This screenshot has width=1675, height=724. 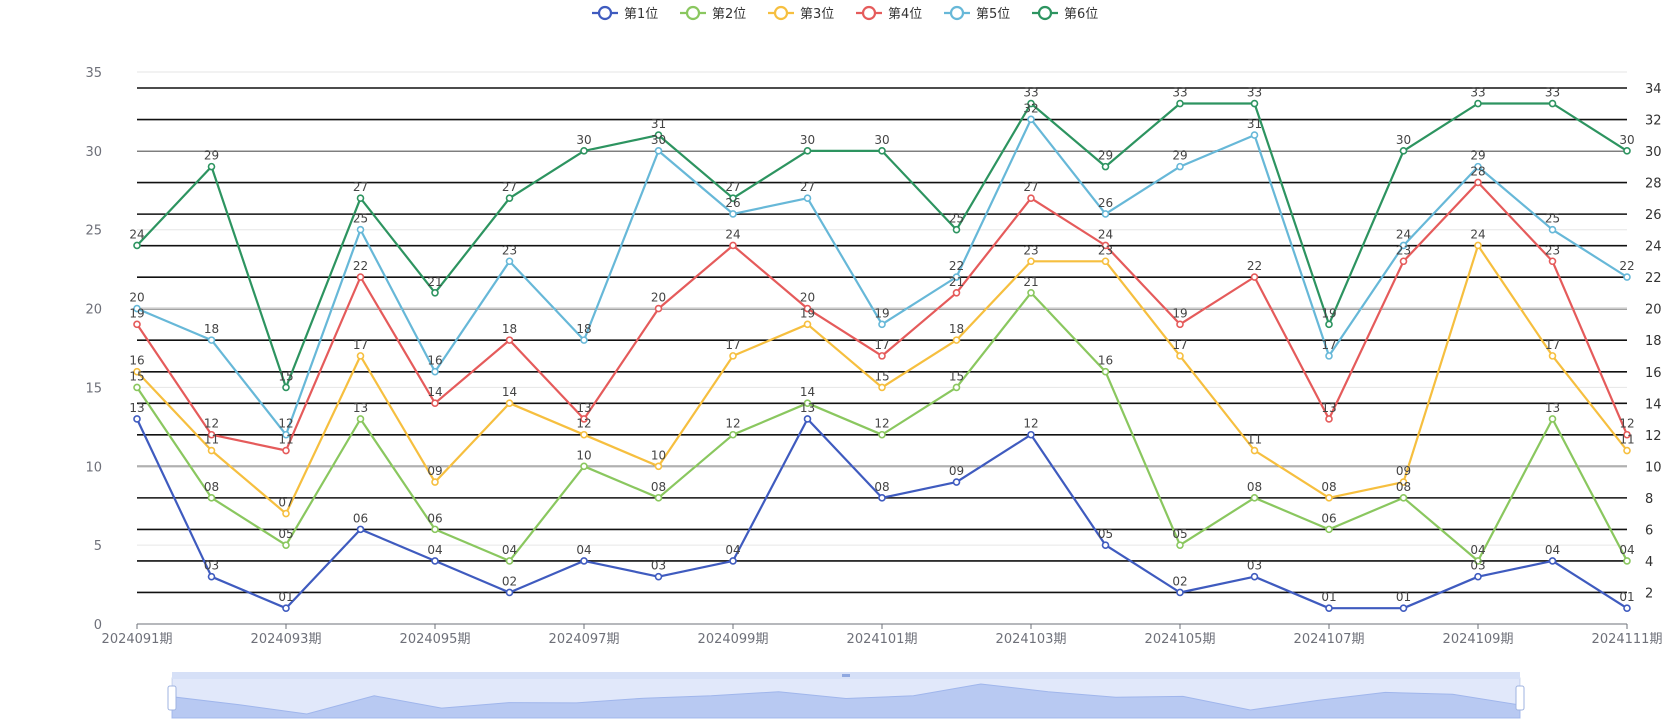 I want to click on zoom-selected-range, so click(x=846, y=698).